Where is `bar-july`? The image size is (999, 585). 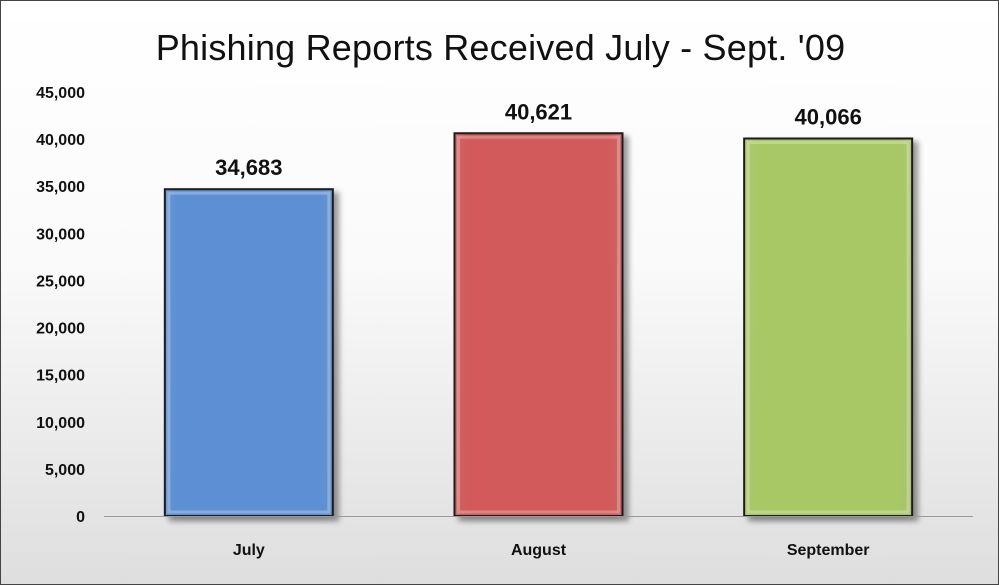
bar-july is located at coordinates (248, 352).